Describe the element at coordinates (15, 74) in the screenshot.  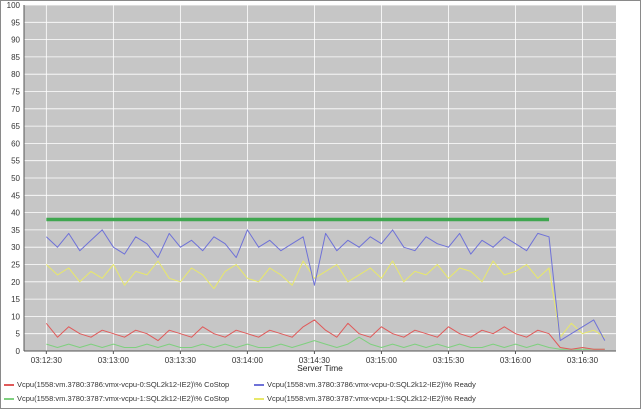
I see `y-tick-label: 80` at that location.